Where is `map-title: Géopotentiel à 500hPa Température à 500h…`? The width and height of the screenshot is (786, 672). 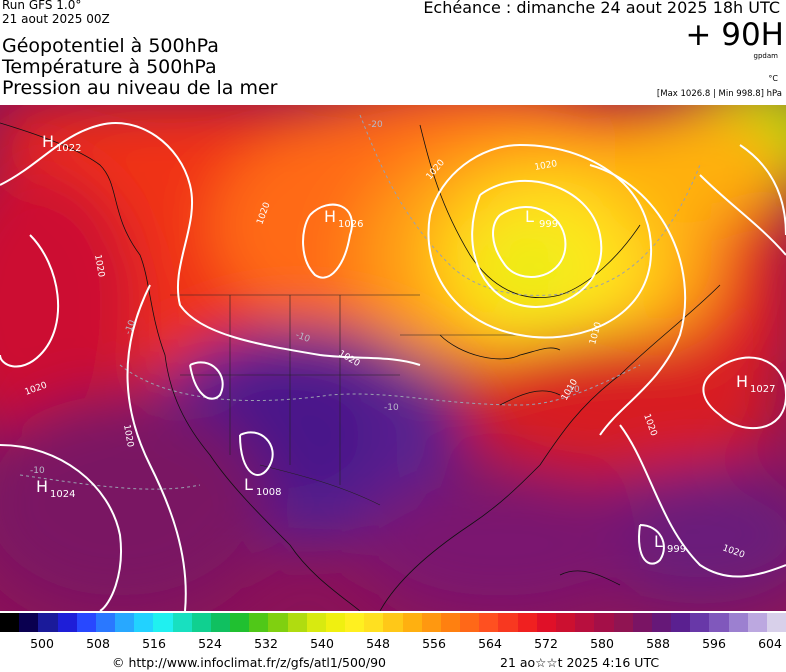 map-title: Géopotentiel à 500hPa Température à 500h… is located at coordinates (139, 67).